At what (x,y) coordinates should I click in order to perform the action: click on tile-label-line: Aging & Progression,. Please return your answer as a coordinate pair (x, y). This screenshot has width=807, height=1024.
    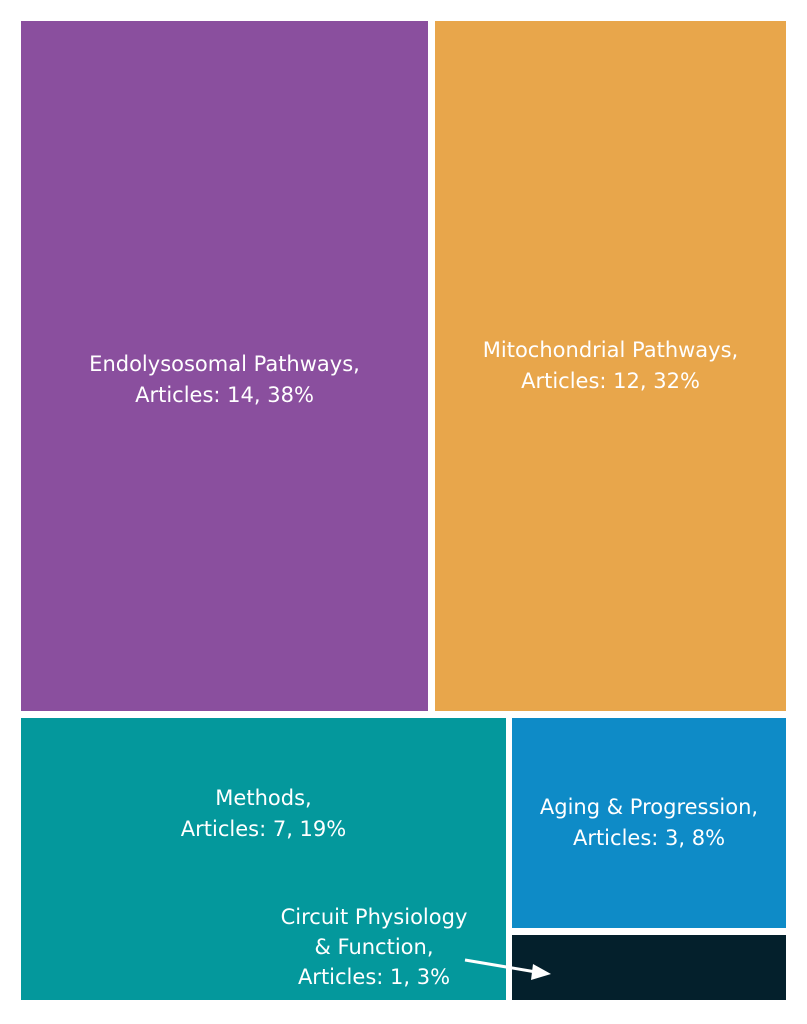
    Looking at the image, I should click on (649, 807).